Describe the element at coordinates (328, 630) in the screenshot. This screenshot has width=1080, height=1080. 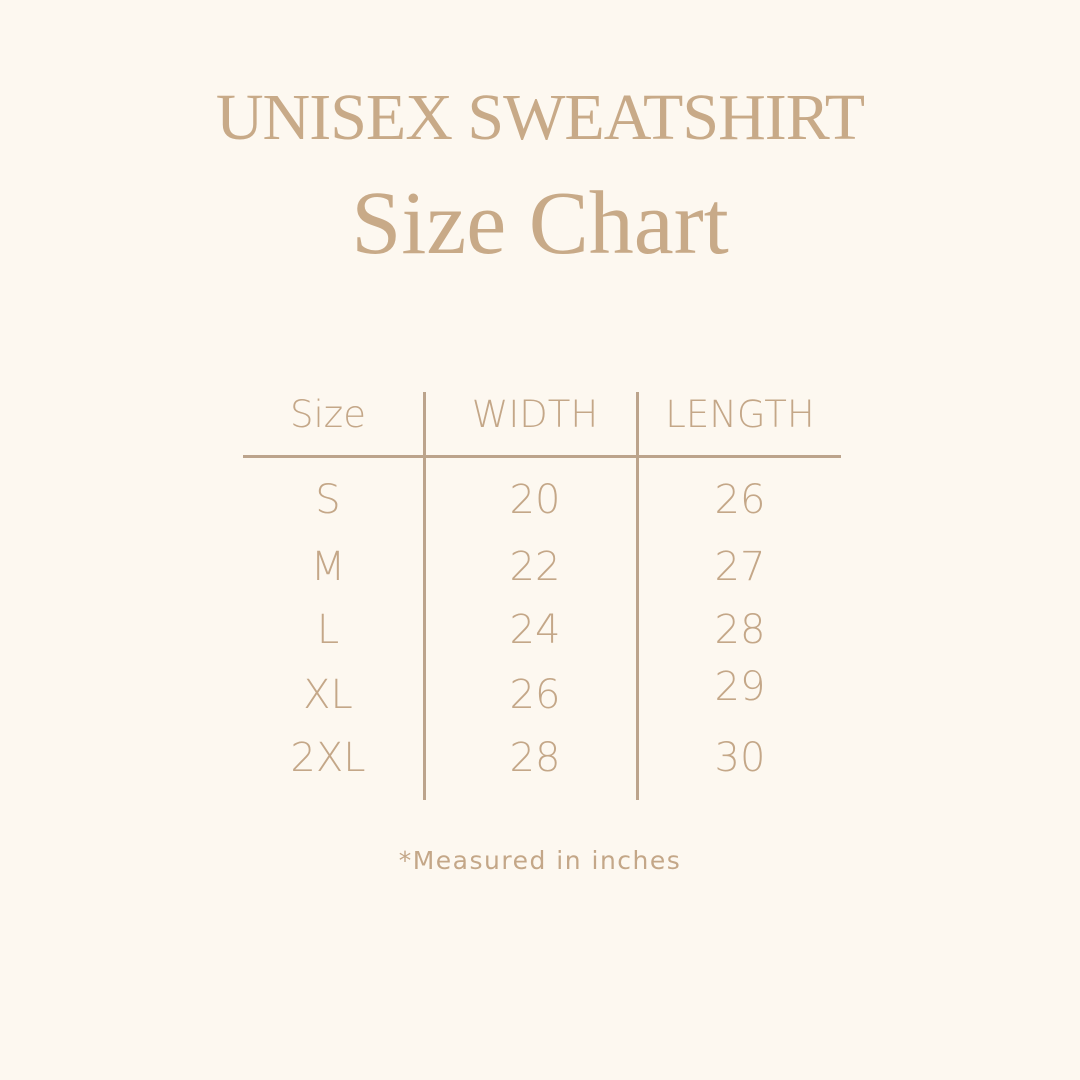
I see `size-cell: L` at that location.